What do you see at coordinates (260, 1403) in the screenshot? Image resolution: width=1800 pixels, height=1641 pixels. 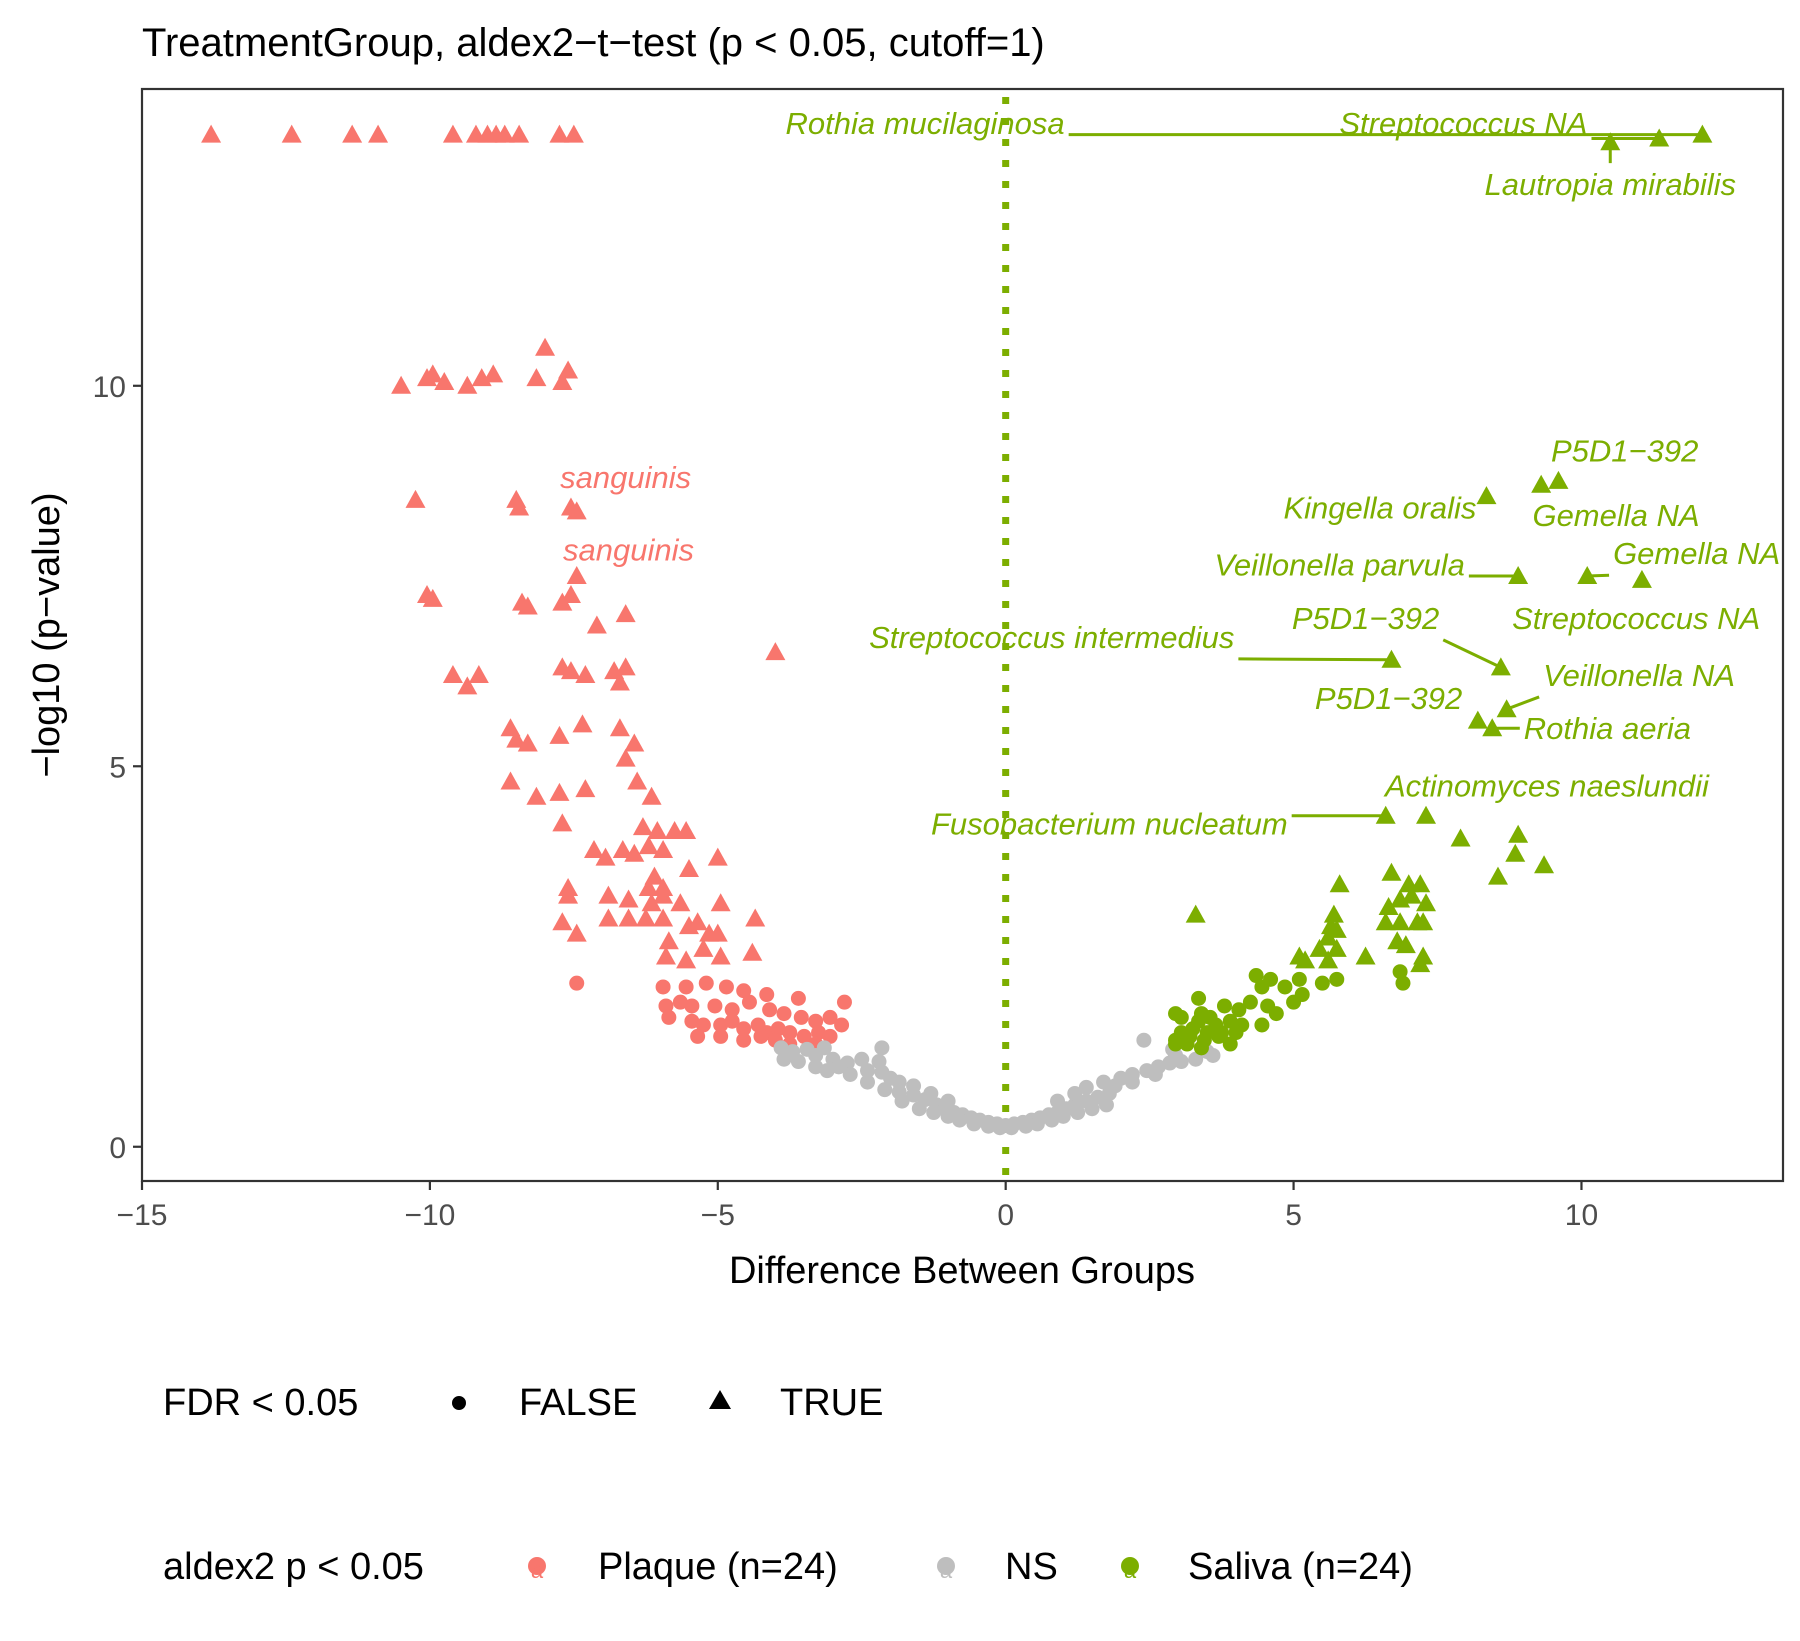 I see `legend-shape-title: FDR < 0.05` at bounding box center [260, 1403].